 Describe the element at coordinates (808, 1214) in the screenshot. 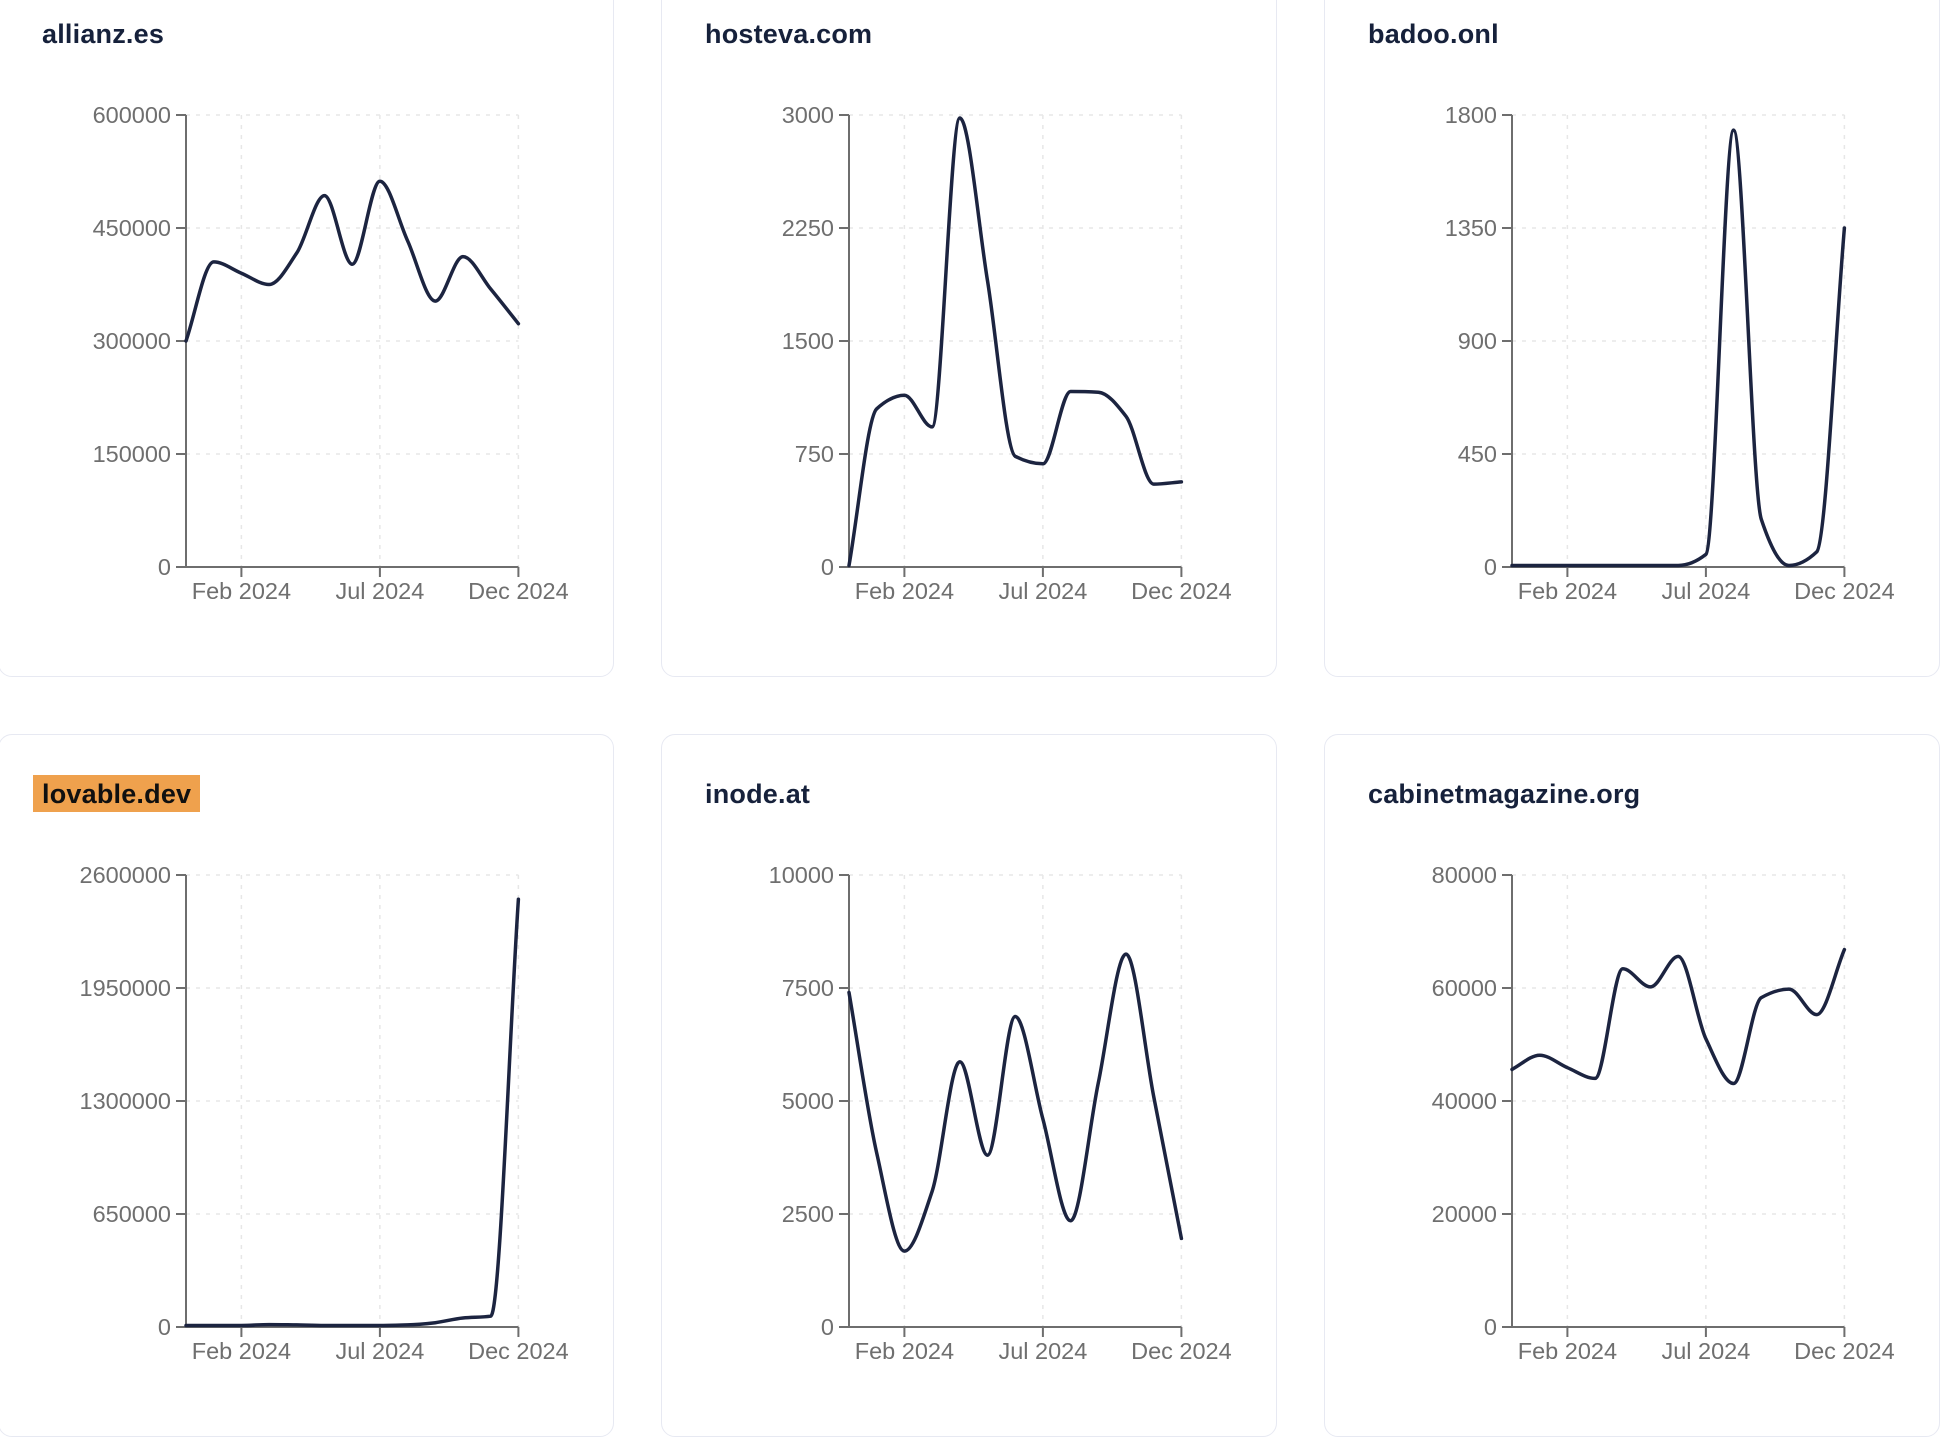

I see `y-tick-label: 2500` at that location.